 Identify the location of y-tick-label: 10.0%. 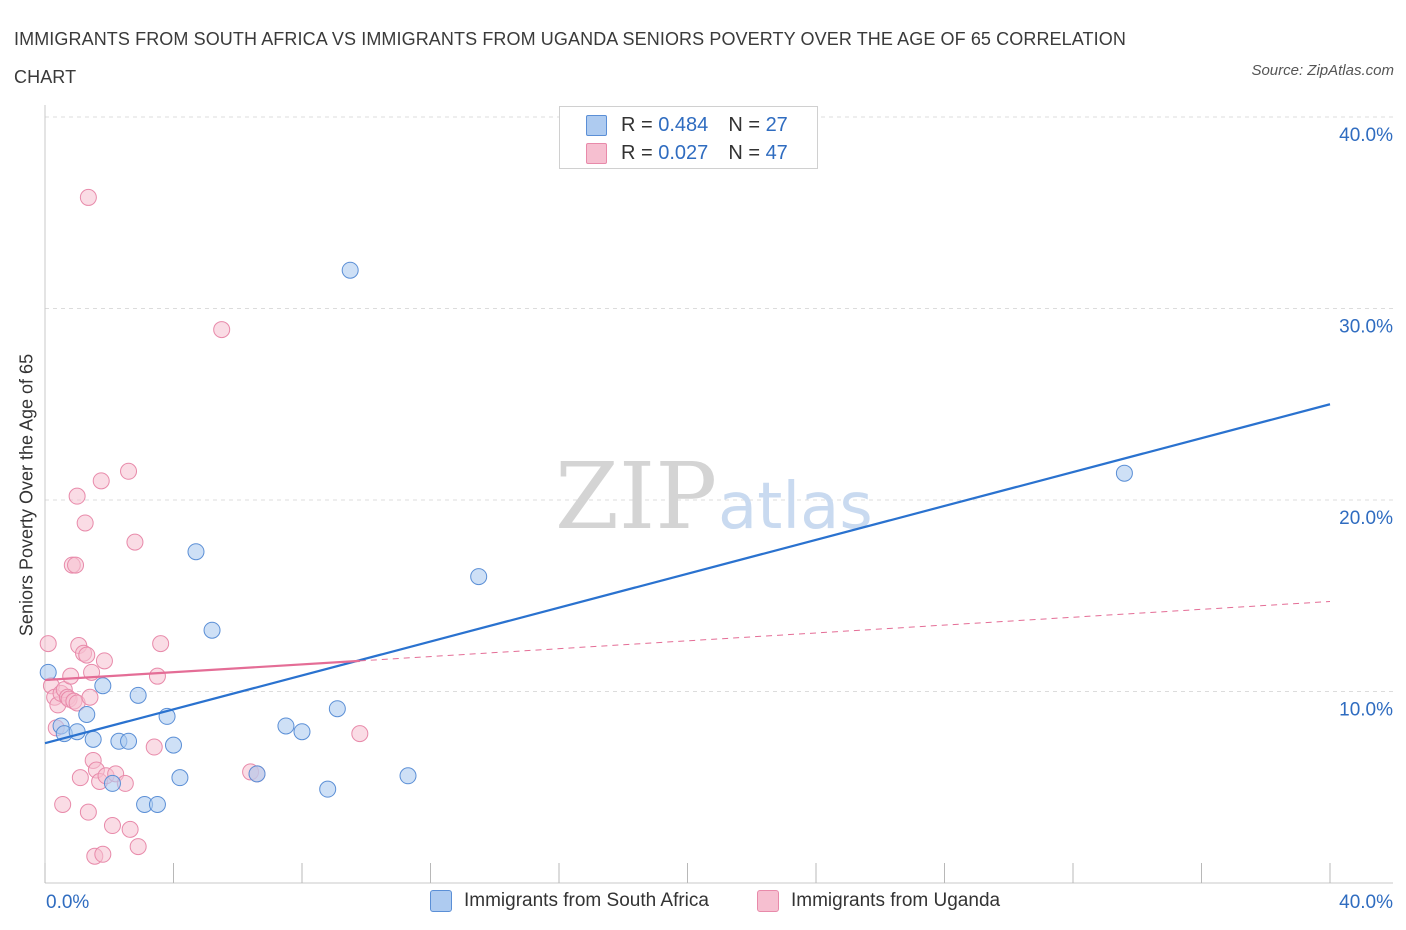
(1366, 710).